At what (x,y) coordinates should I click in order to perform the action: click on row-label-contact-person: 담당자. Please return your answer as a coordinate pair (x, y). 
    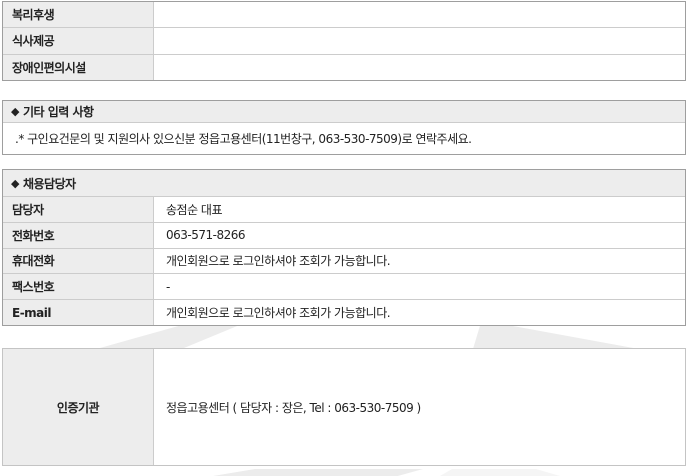
    Looking at the image, I should click on (78, 209).